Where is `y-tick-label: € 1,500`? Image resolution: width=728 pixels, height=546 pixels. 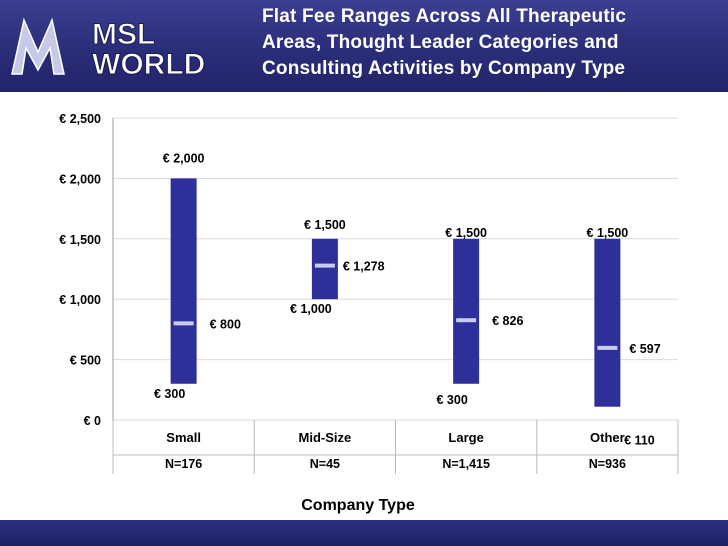
y-tick-label: € 1,500 is located at coordinates (80, 240).